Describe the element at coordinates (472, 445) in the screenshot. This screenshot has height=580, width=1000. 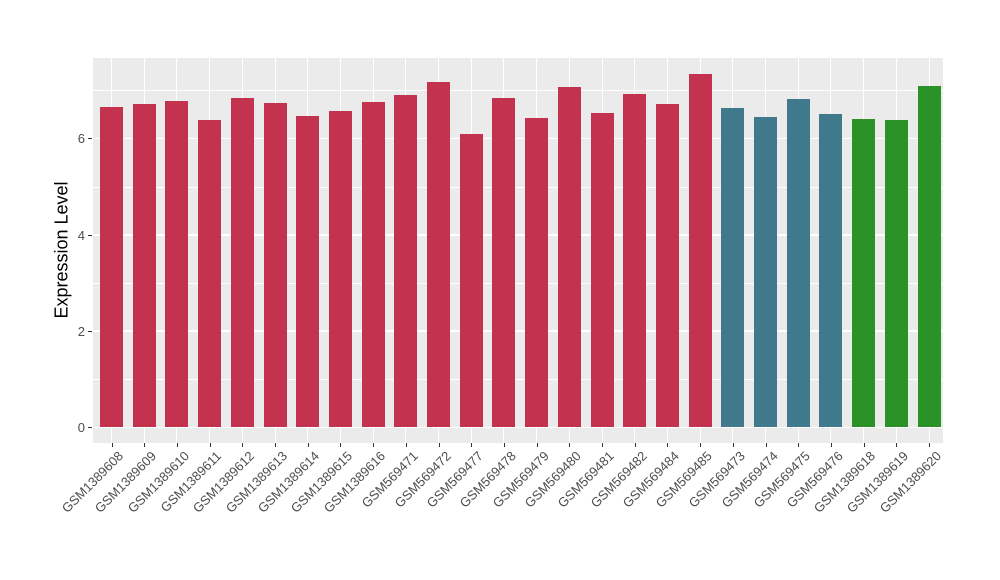
I see `x-tick-mark-GSM569477` at that location.